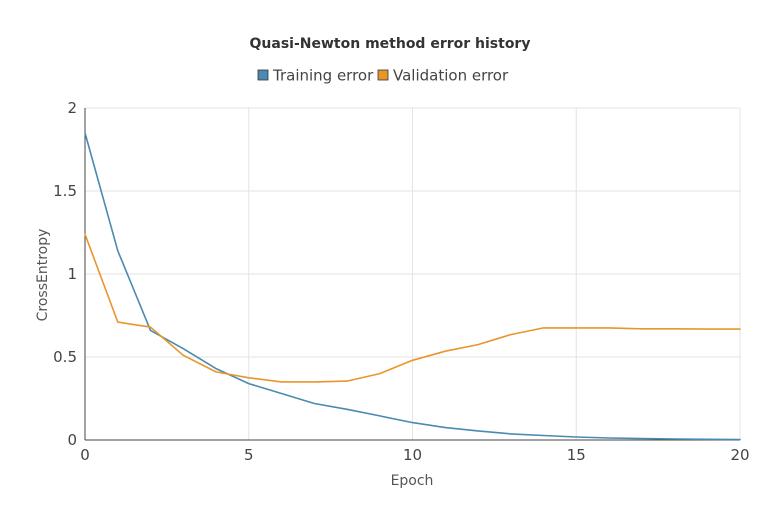 Image resolution: width=780 pixels, height=524 pixels. What do you see at coordinates (65, 191) in the screenshot?
I see `y-tick-label: 1.5` at bounding box center [65, 191].